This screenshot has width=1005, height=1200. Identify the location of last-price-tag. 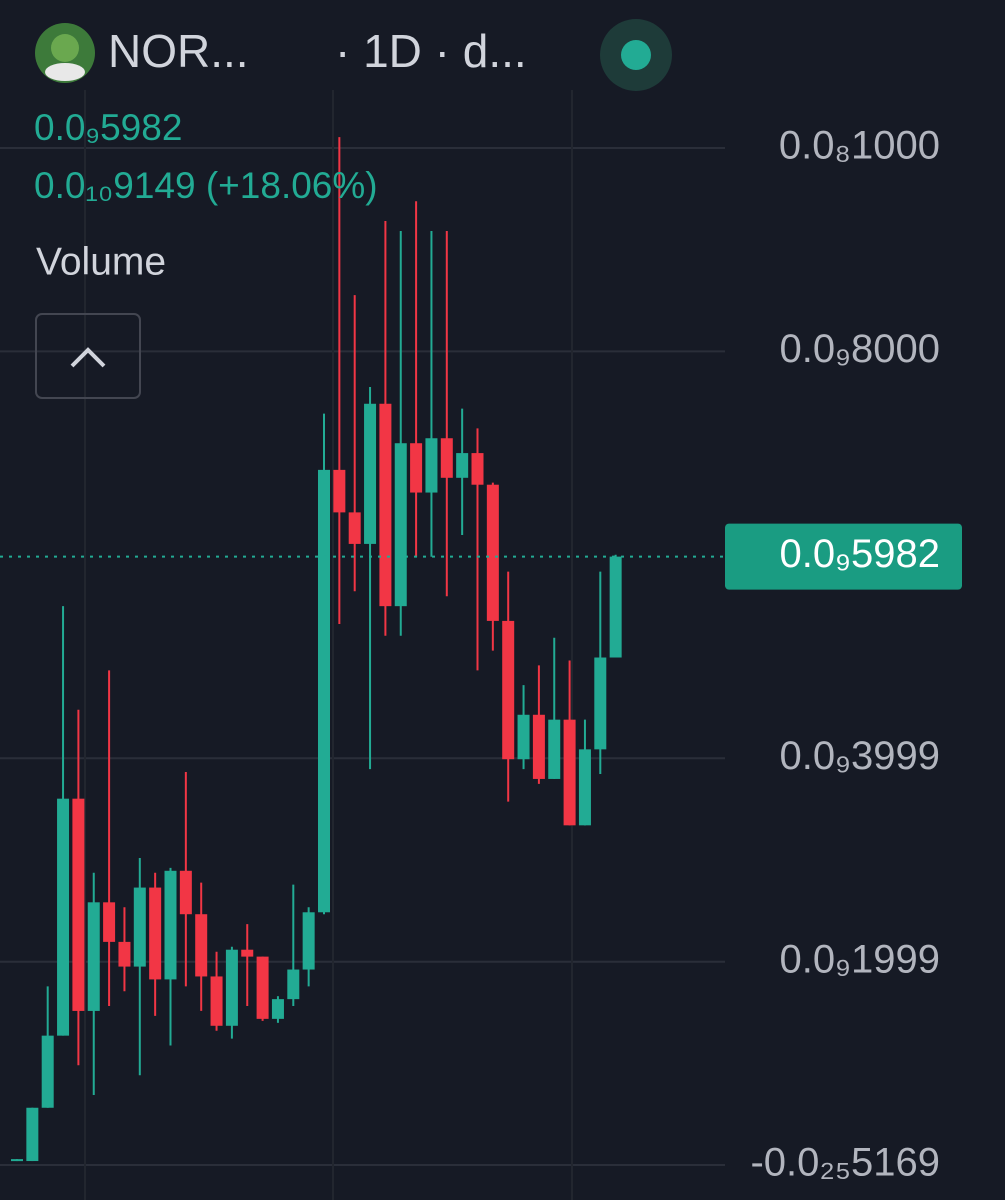
(843, 556).